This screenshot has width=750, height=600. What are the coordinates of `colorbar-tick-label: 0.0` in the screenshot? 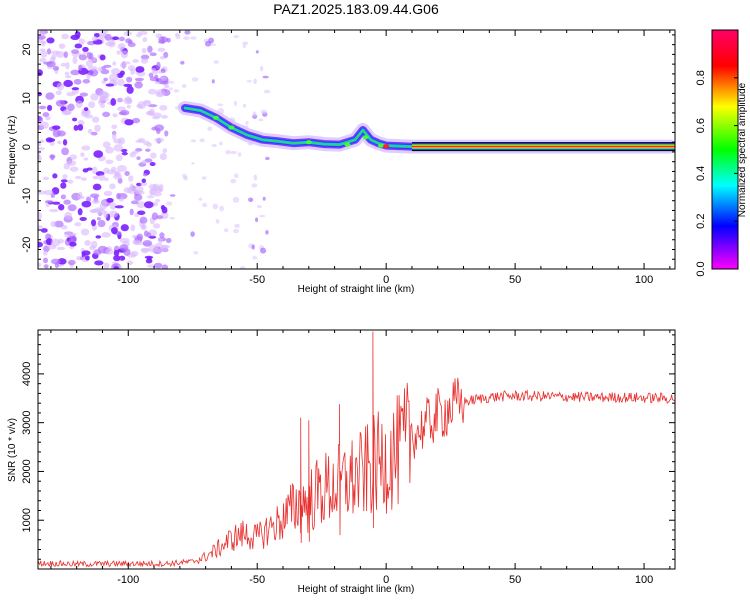 It's located at (701, 268).